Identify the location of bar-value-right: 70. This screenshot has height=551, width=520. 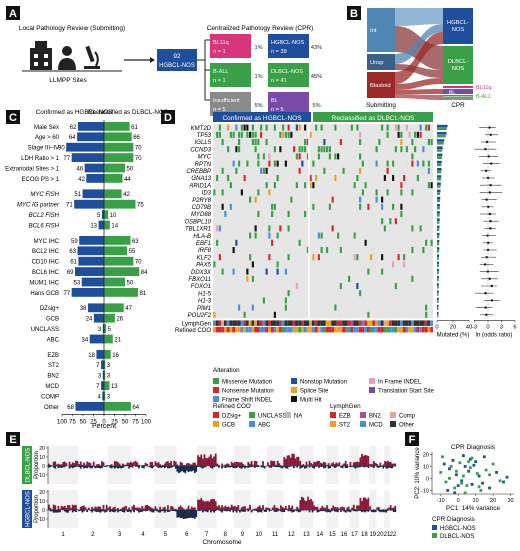
(138, 263).